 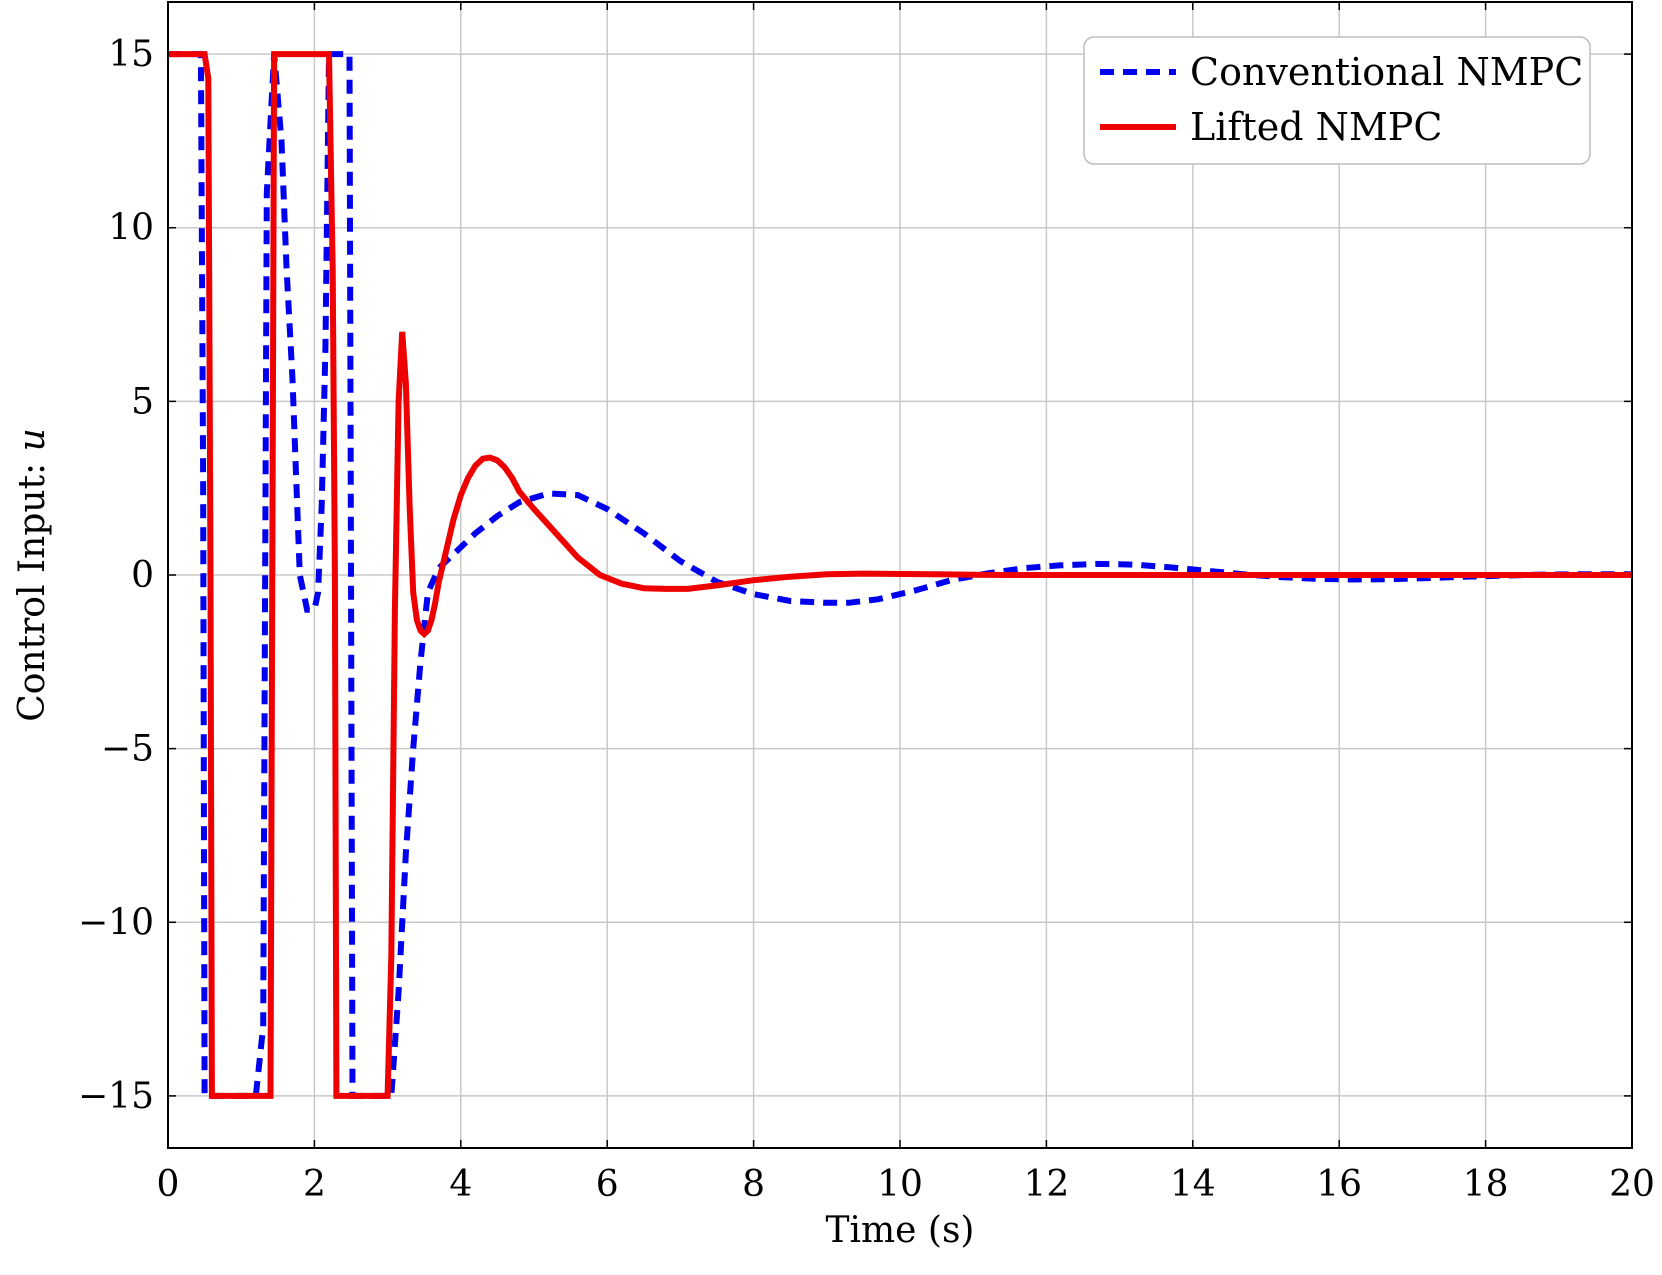 What do you see at coordinates (116, 1096) in the screenshot?
I see `y-tick-label: −15` at bounding box center [116, 1096].